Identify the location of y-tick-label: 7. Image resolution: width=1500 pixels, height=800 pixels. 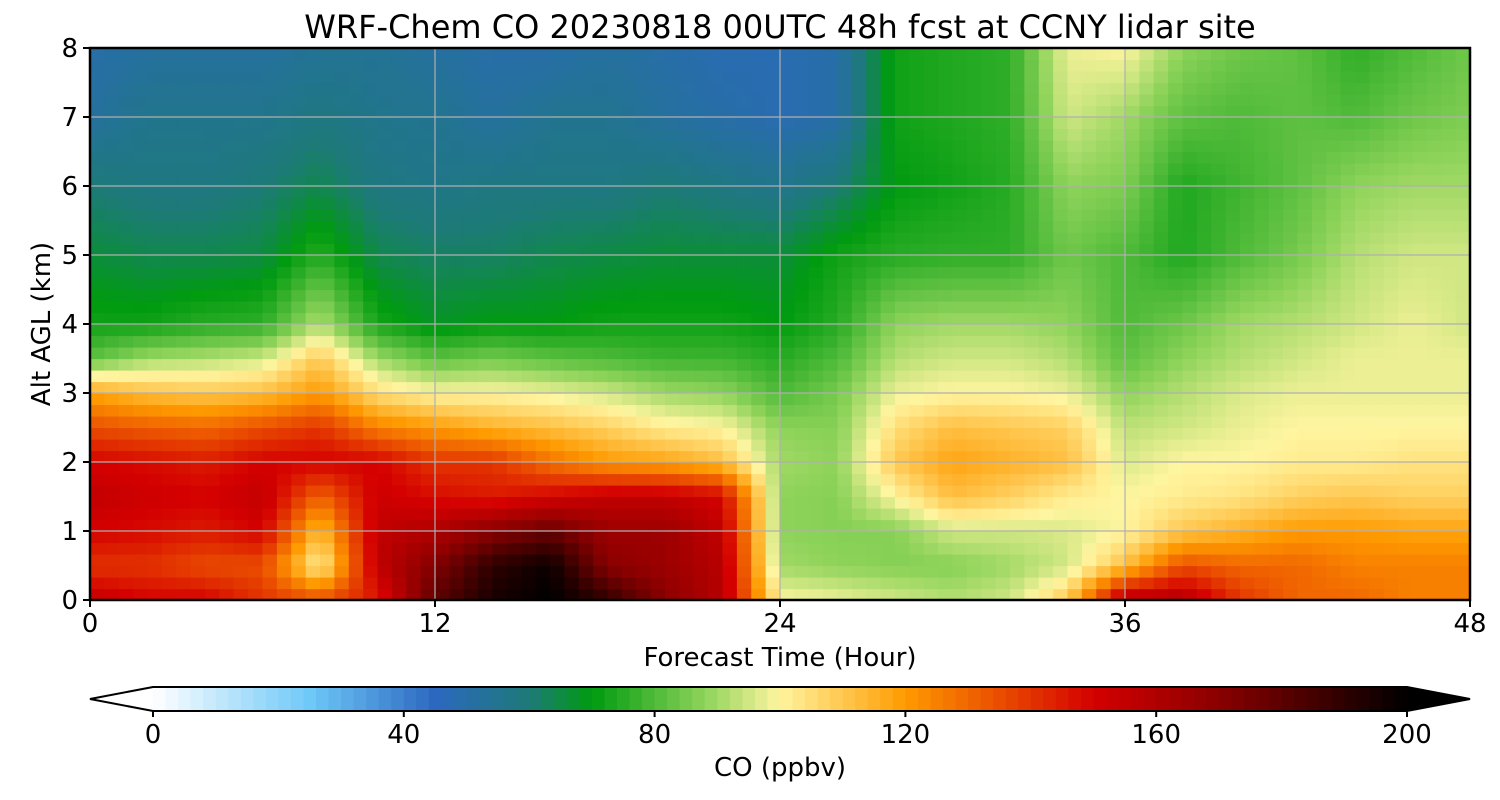
(69, 118).